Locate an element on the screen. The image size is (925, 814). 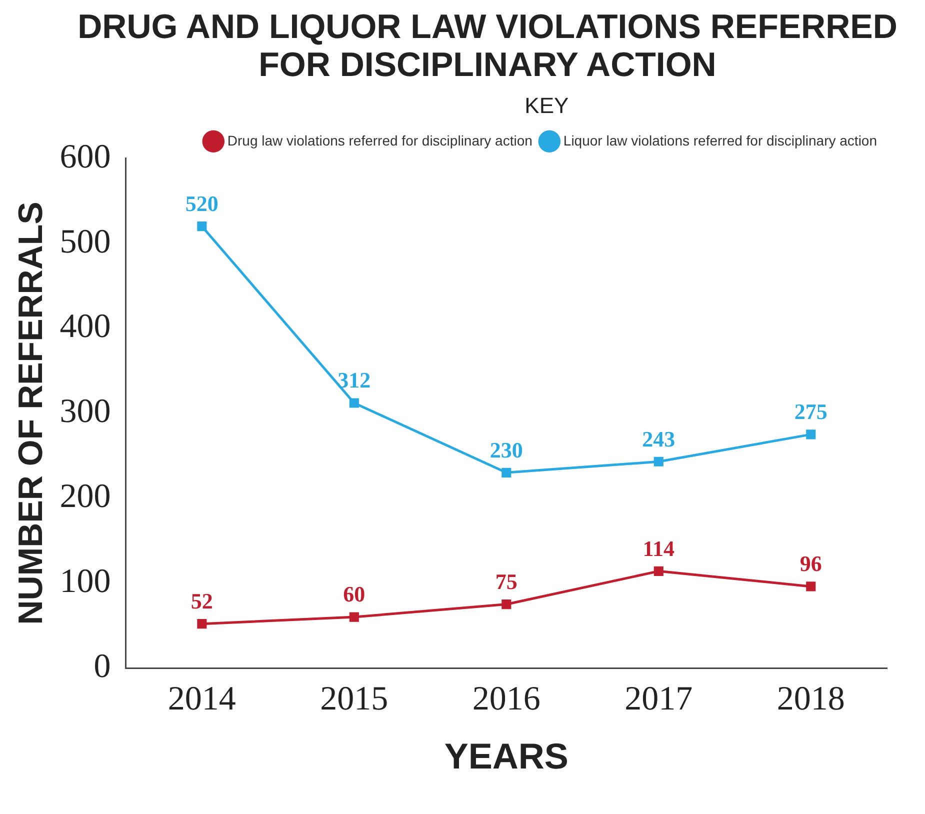
y-tick-label: 600 is located at coordinates (85, 157).